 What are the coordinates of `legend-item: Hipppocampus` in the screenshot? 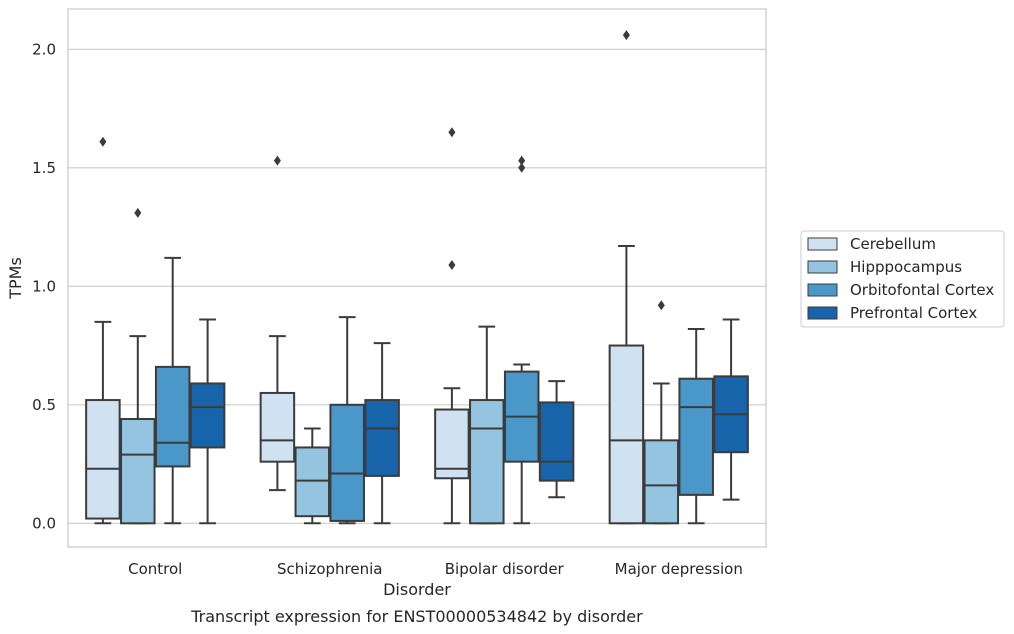 It's located at (884, 267).